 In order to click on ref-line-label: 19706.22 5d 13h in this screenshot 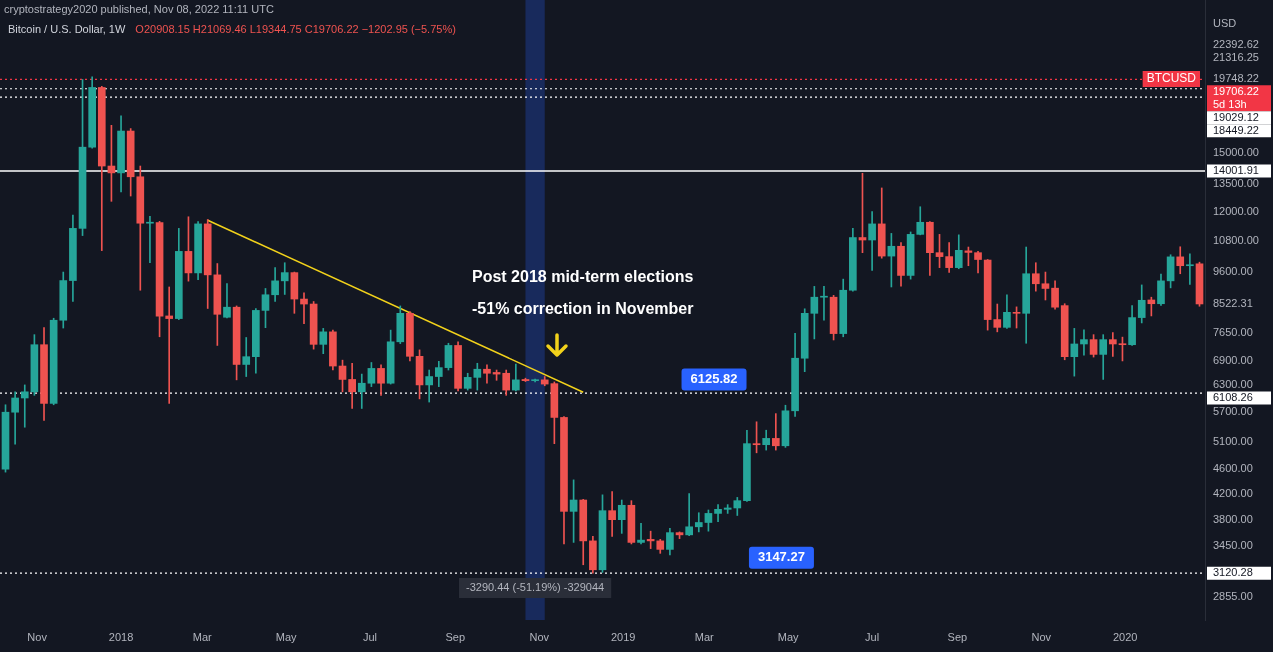, I will do `click(1236, 97)`.